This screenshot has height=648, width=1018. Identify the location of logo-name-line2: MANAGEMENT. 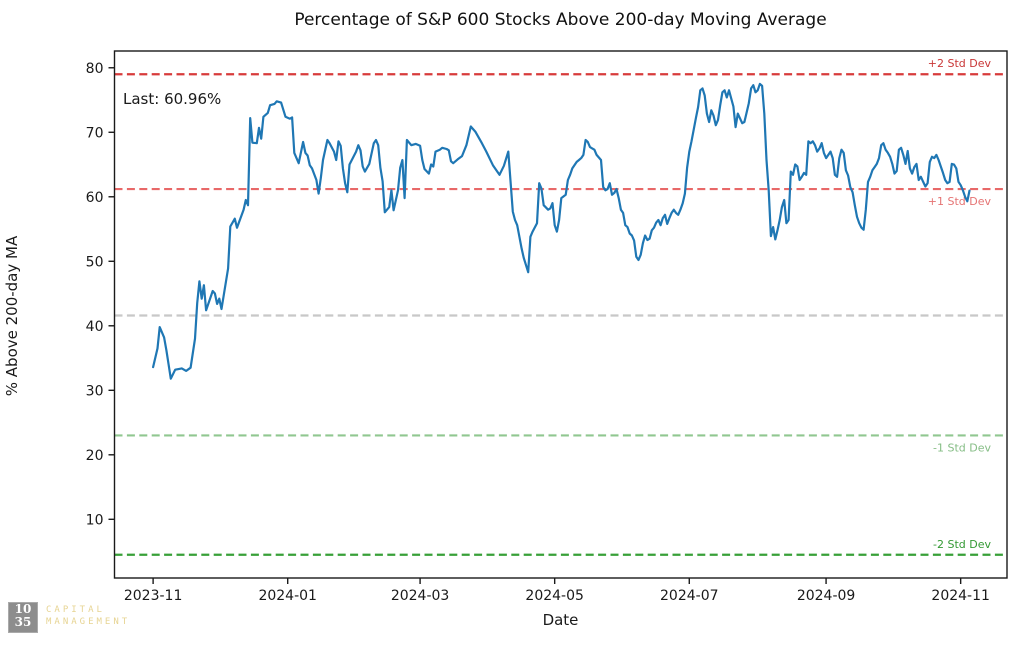
(88, 622).